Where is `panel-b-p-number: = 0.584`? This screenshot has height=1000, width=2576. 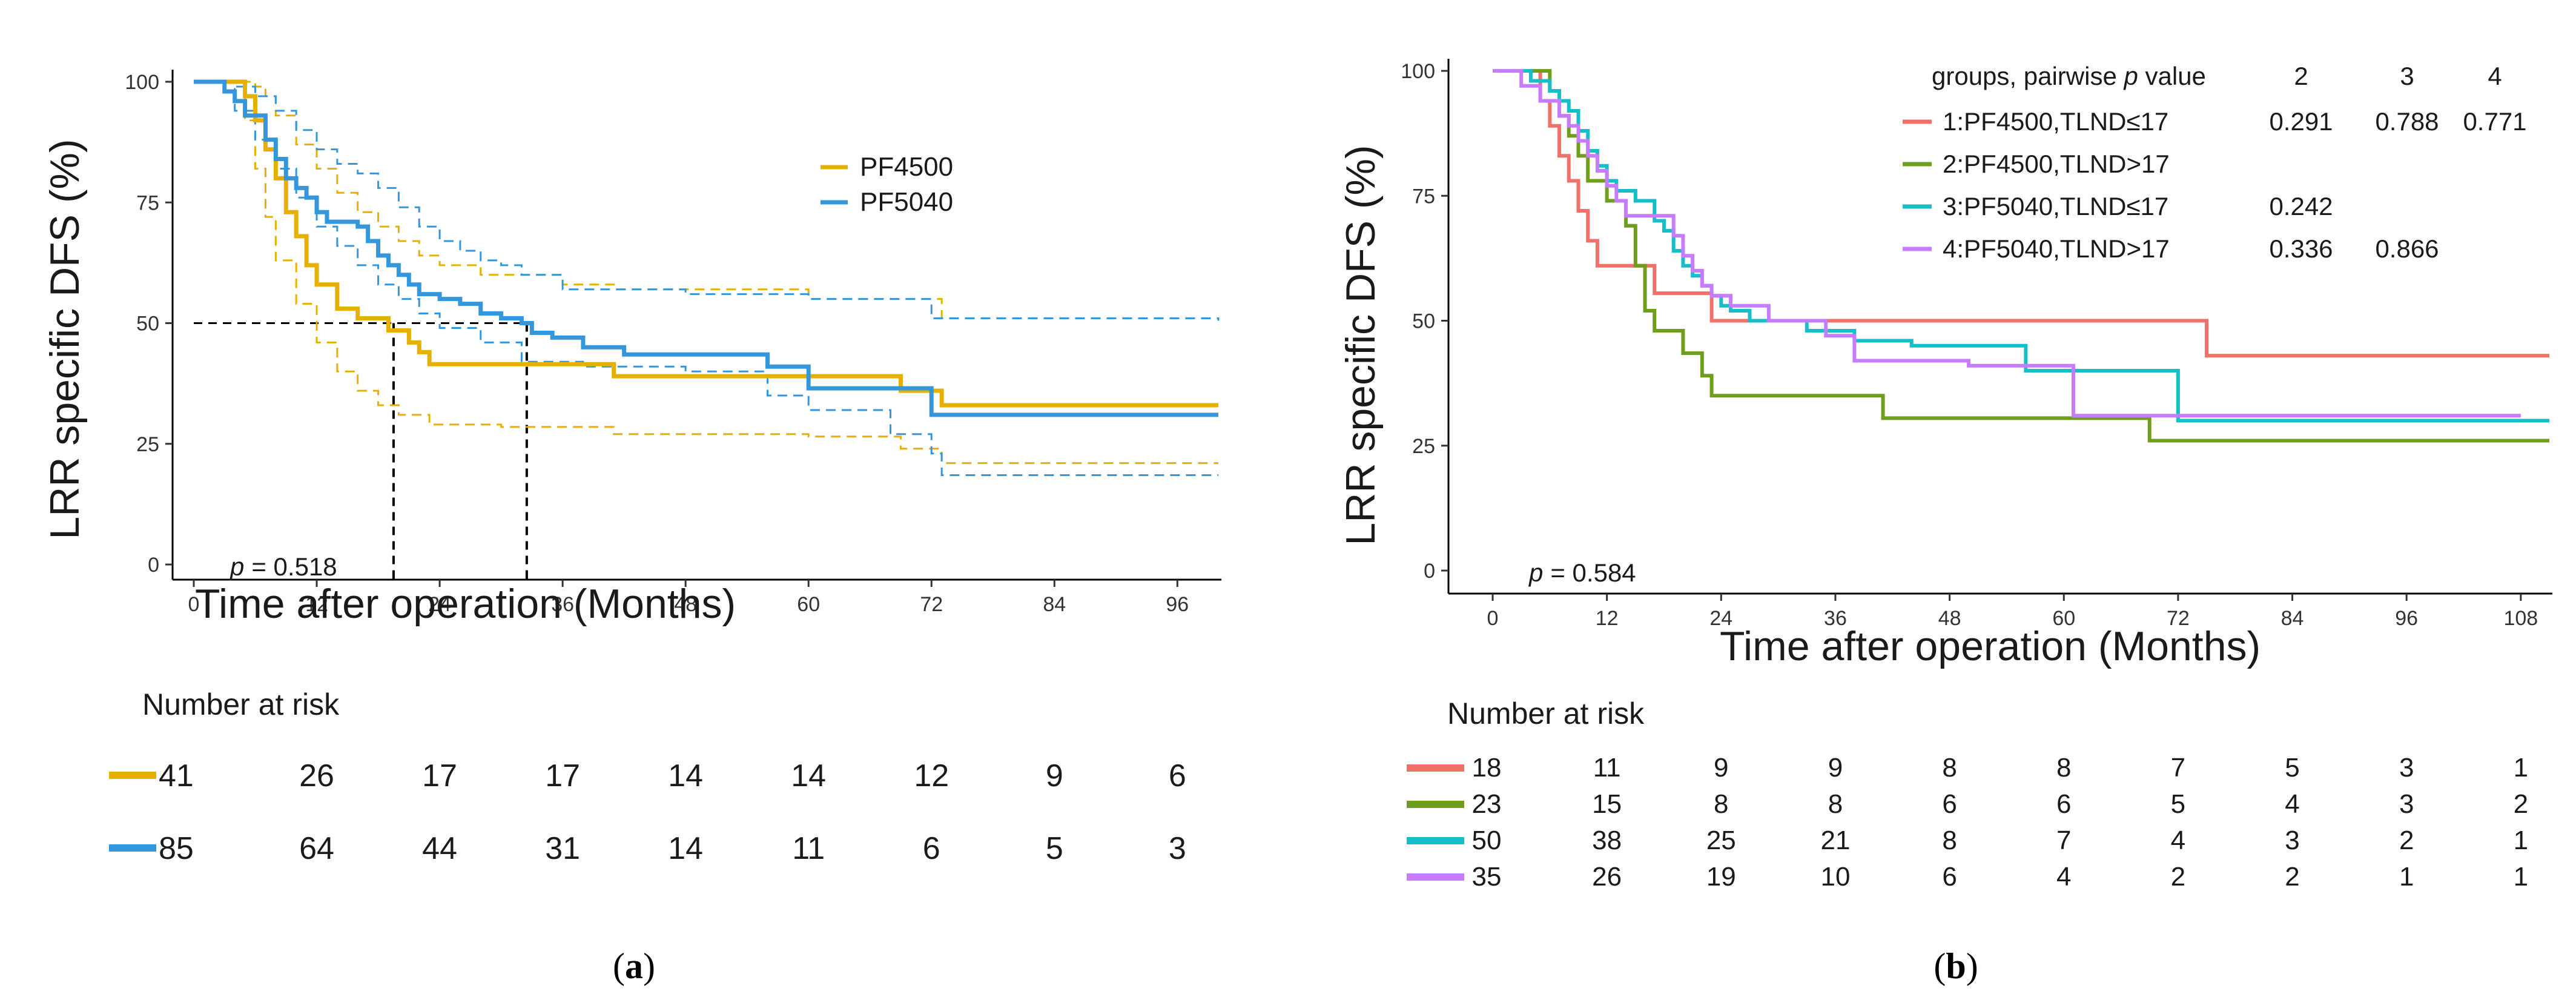
panel-b-p-number: = 0.584 is located at coordinates (1593, 572).